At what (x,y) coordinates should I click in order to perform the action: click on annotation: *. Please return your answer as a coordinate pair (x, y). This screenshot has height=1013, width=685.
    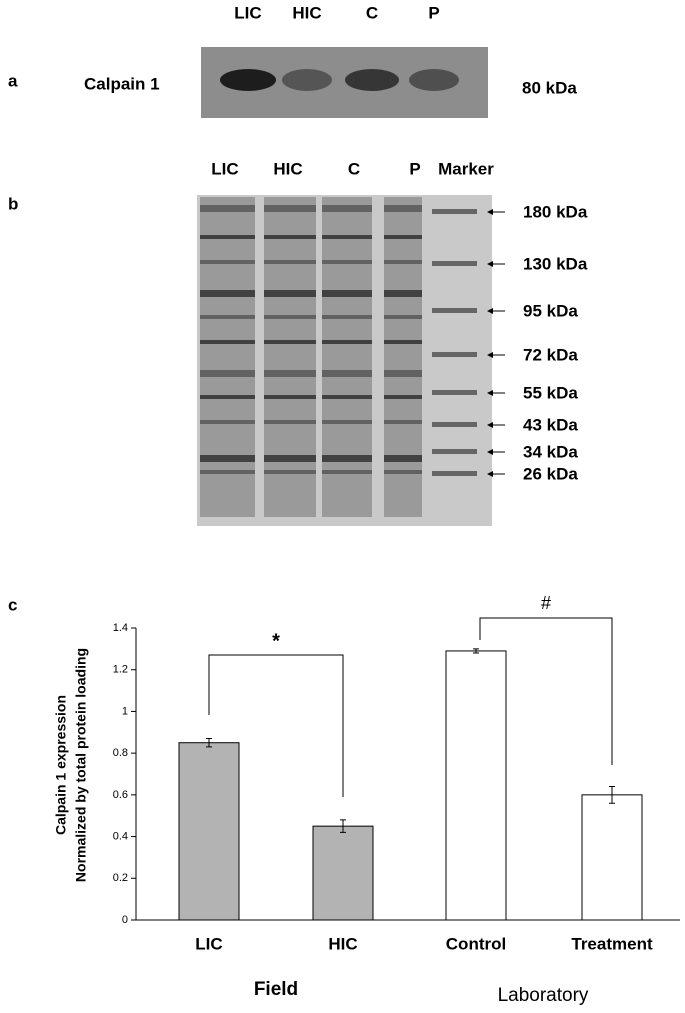
    Looking at the image, I should click on (276, 641).